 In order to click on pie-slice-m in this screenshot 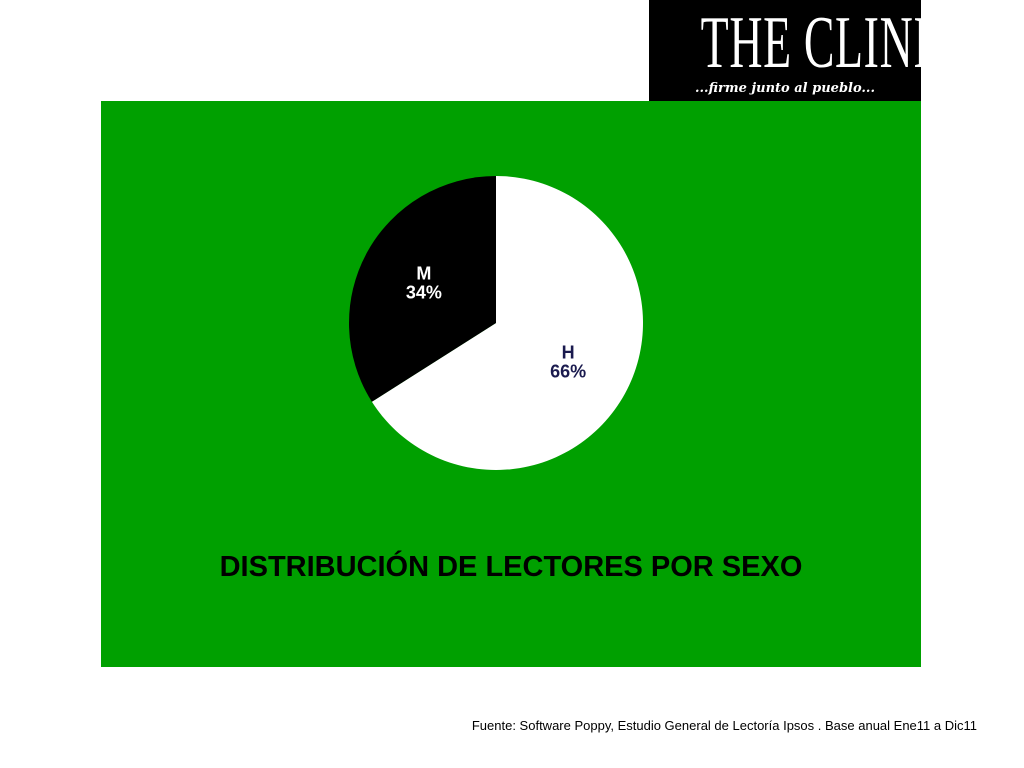, I will do `click(422, 289)`.